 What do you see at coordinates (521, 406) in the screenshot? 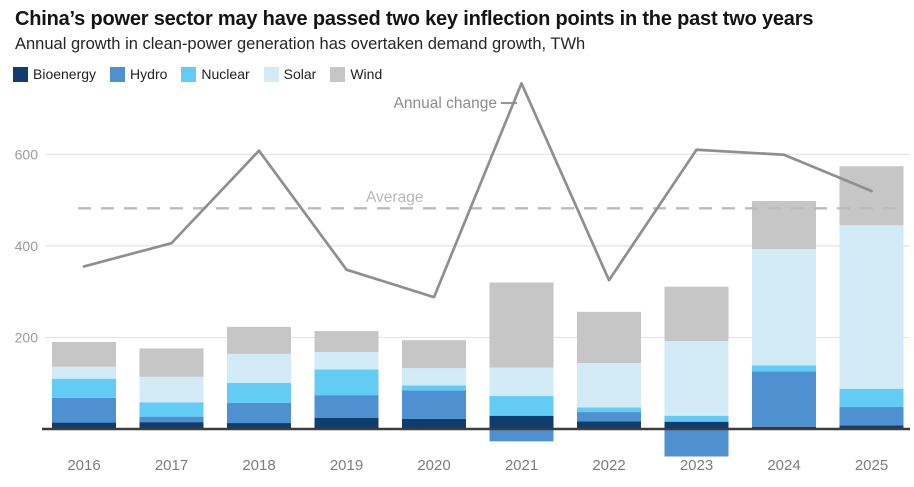
I see `bar-segment-nuclear-2021` at bounding box center [521, 406].